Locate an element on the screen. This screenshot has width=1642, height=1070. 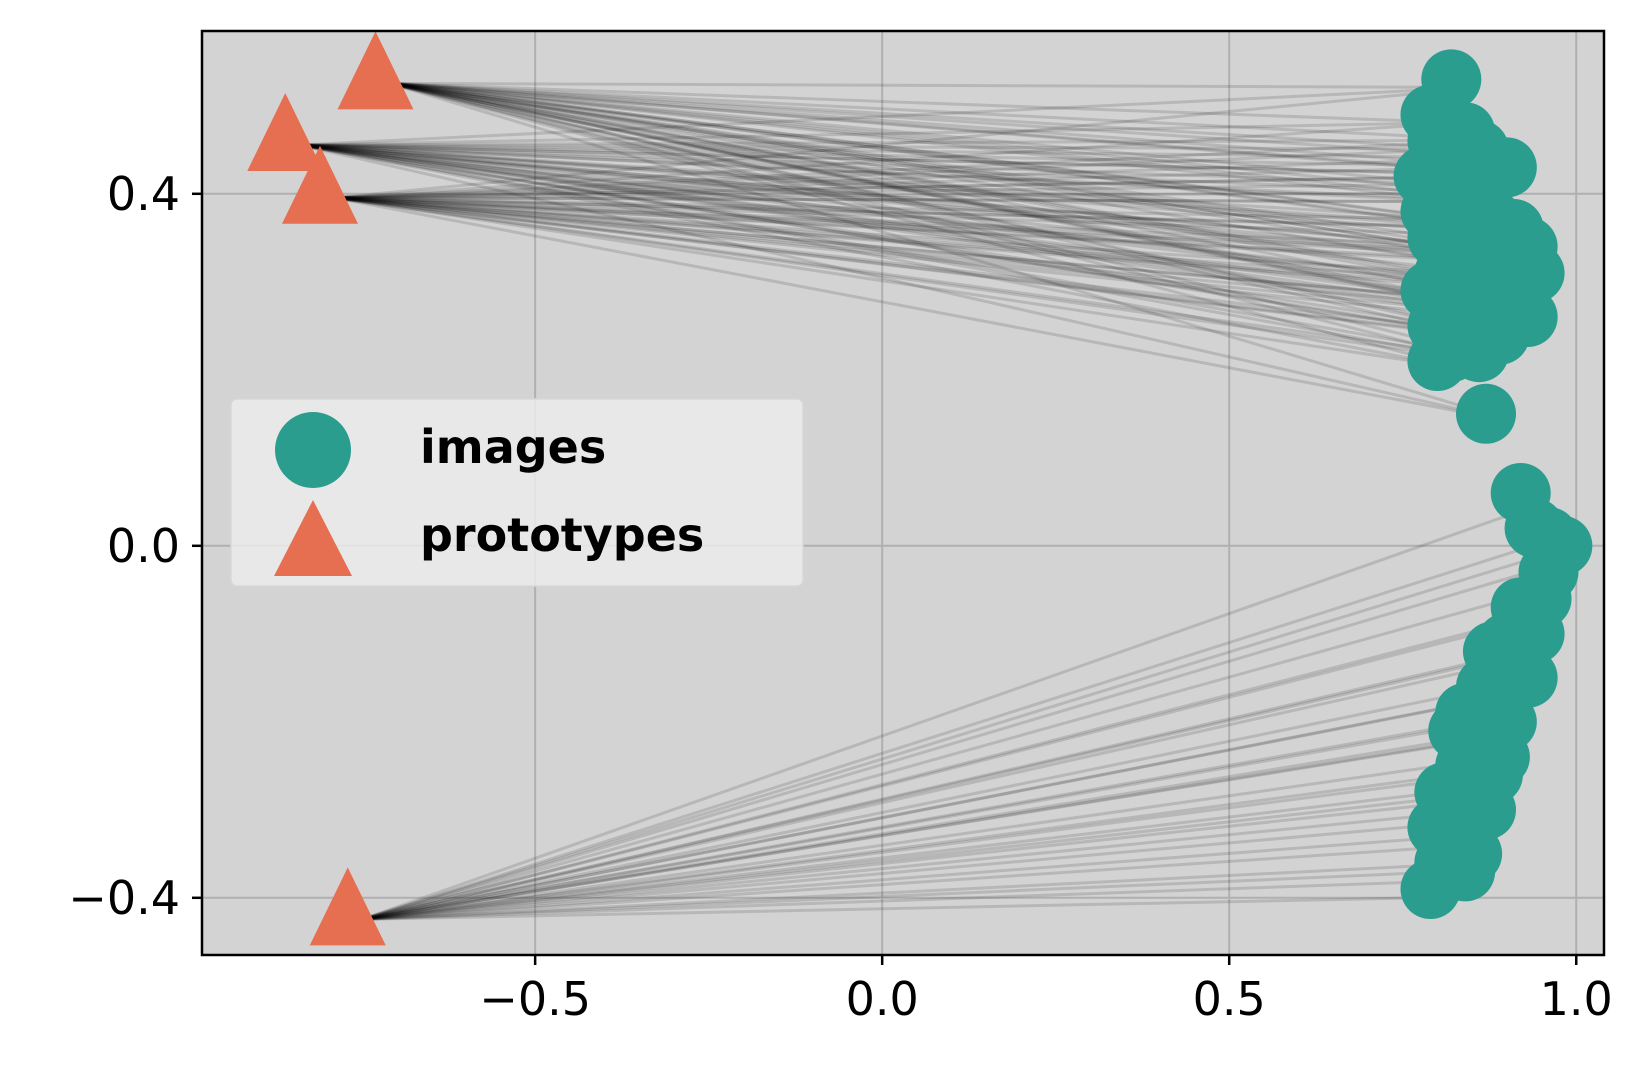
legend-prototypes-label: prototypes is located at coordinates (562, 535).